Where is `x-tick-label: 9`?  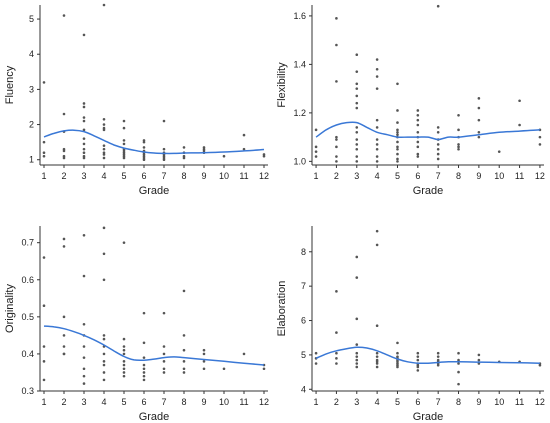 x-tick-label: 9 is located at coordinates (478, 176).